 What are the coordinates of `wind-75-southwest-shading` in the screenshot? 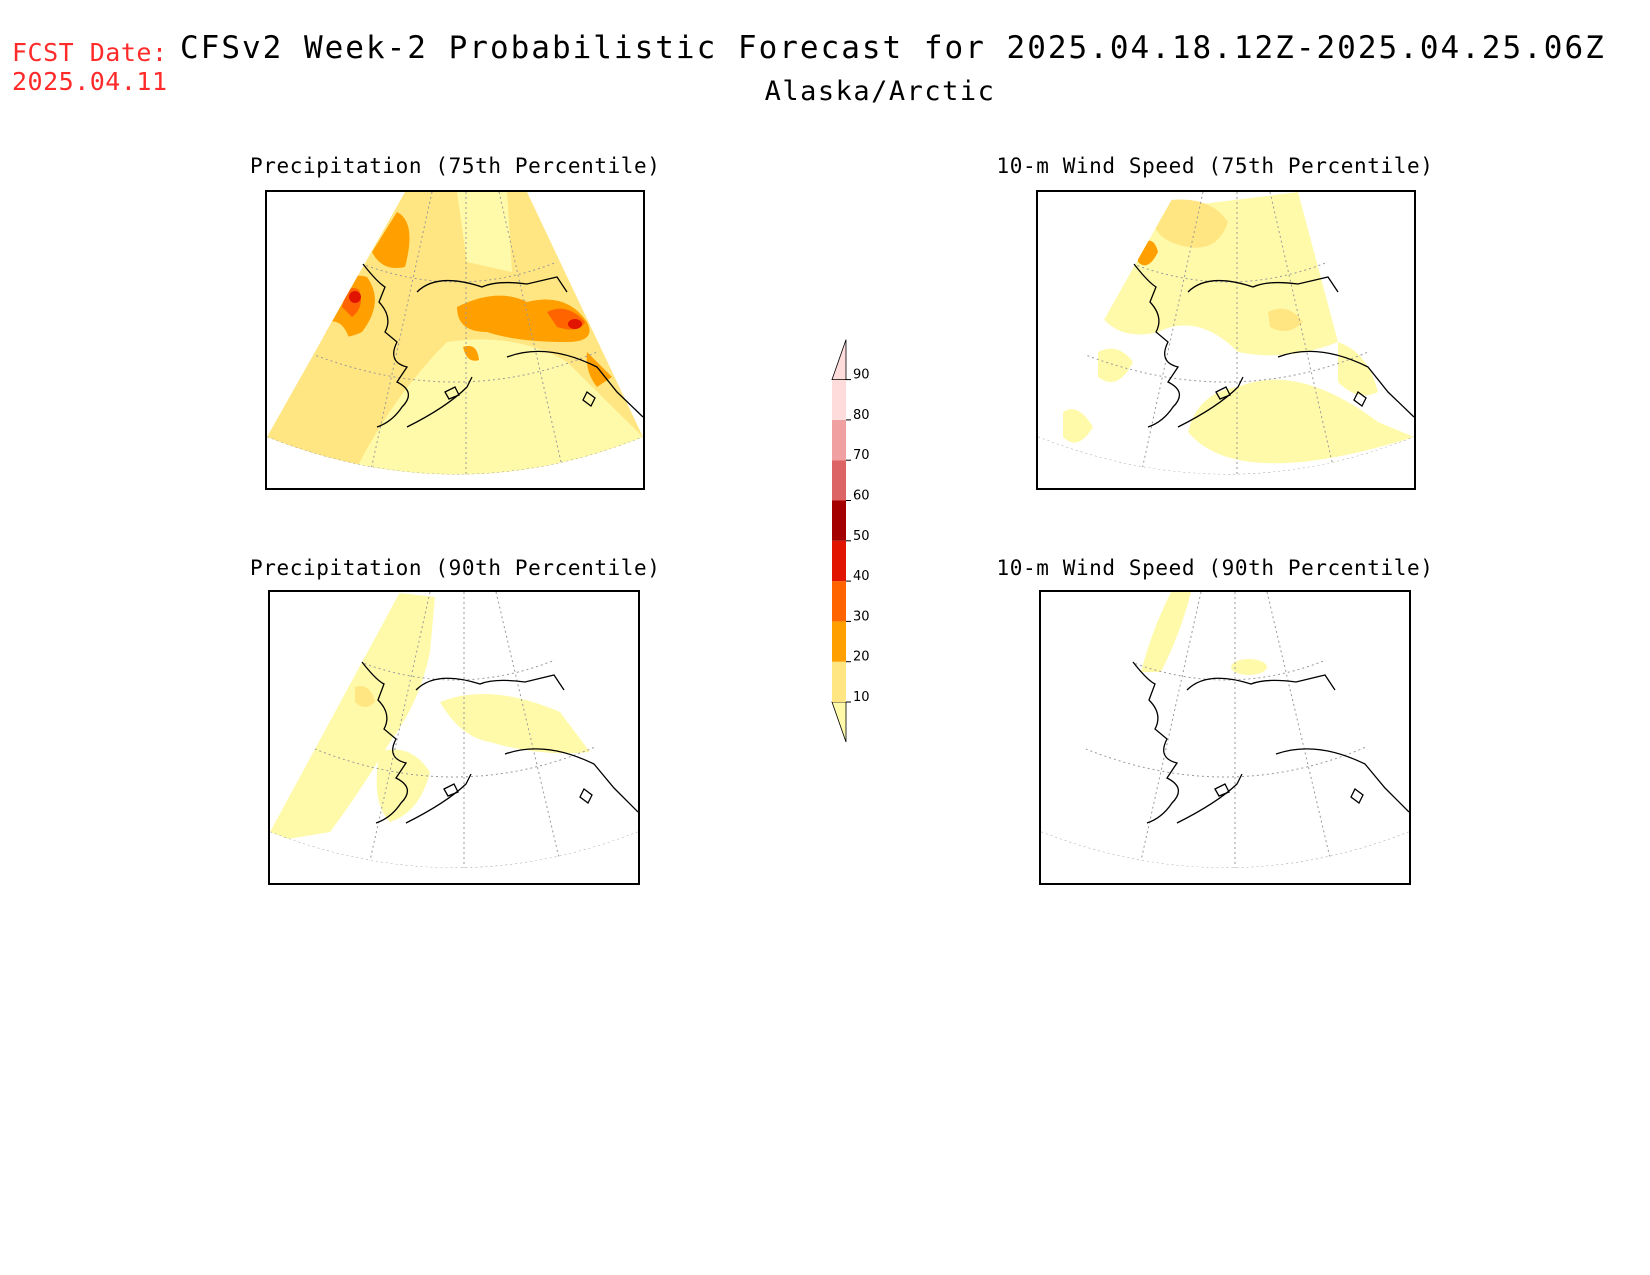 It's located at (1078, 426).